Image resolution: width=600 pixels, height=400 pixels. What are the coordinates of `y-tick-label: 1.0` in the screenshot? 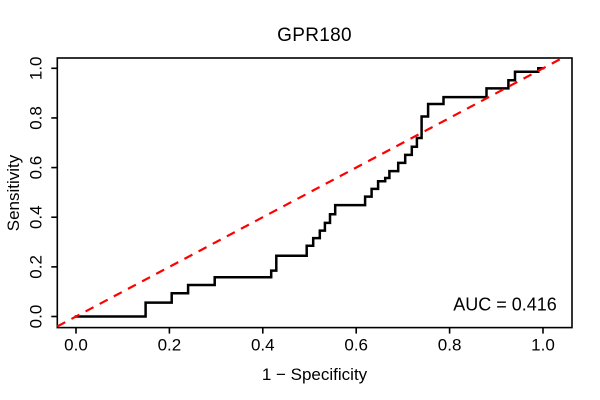 It's located at (35, 68).